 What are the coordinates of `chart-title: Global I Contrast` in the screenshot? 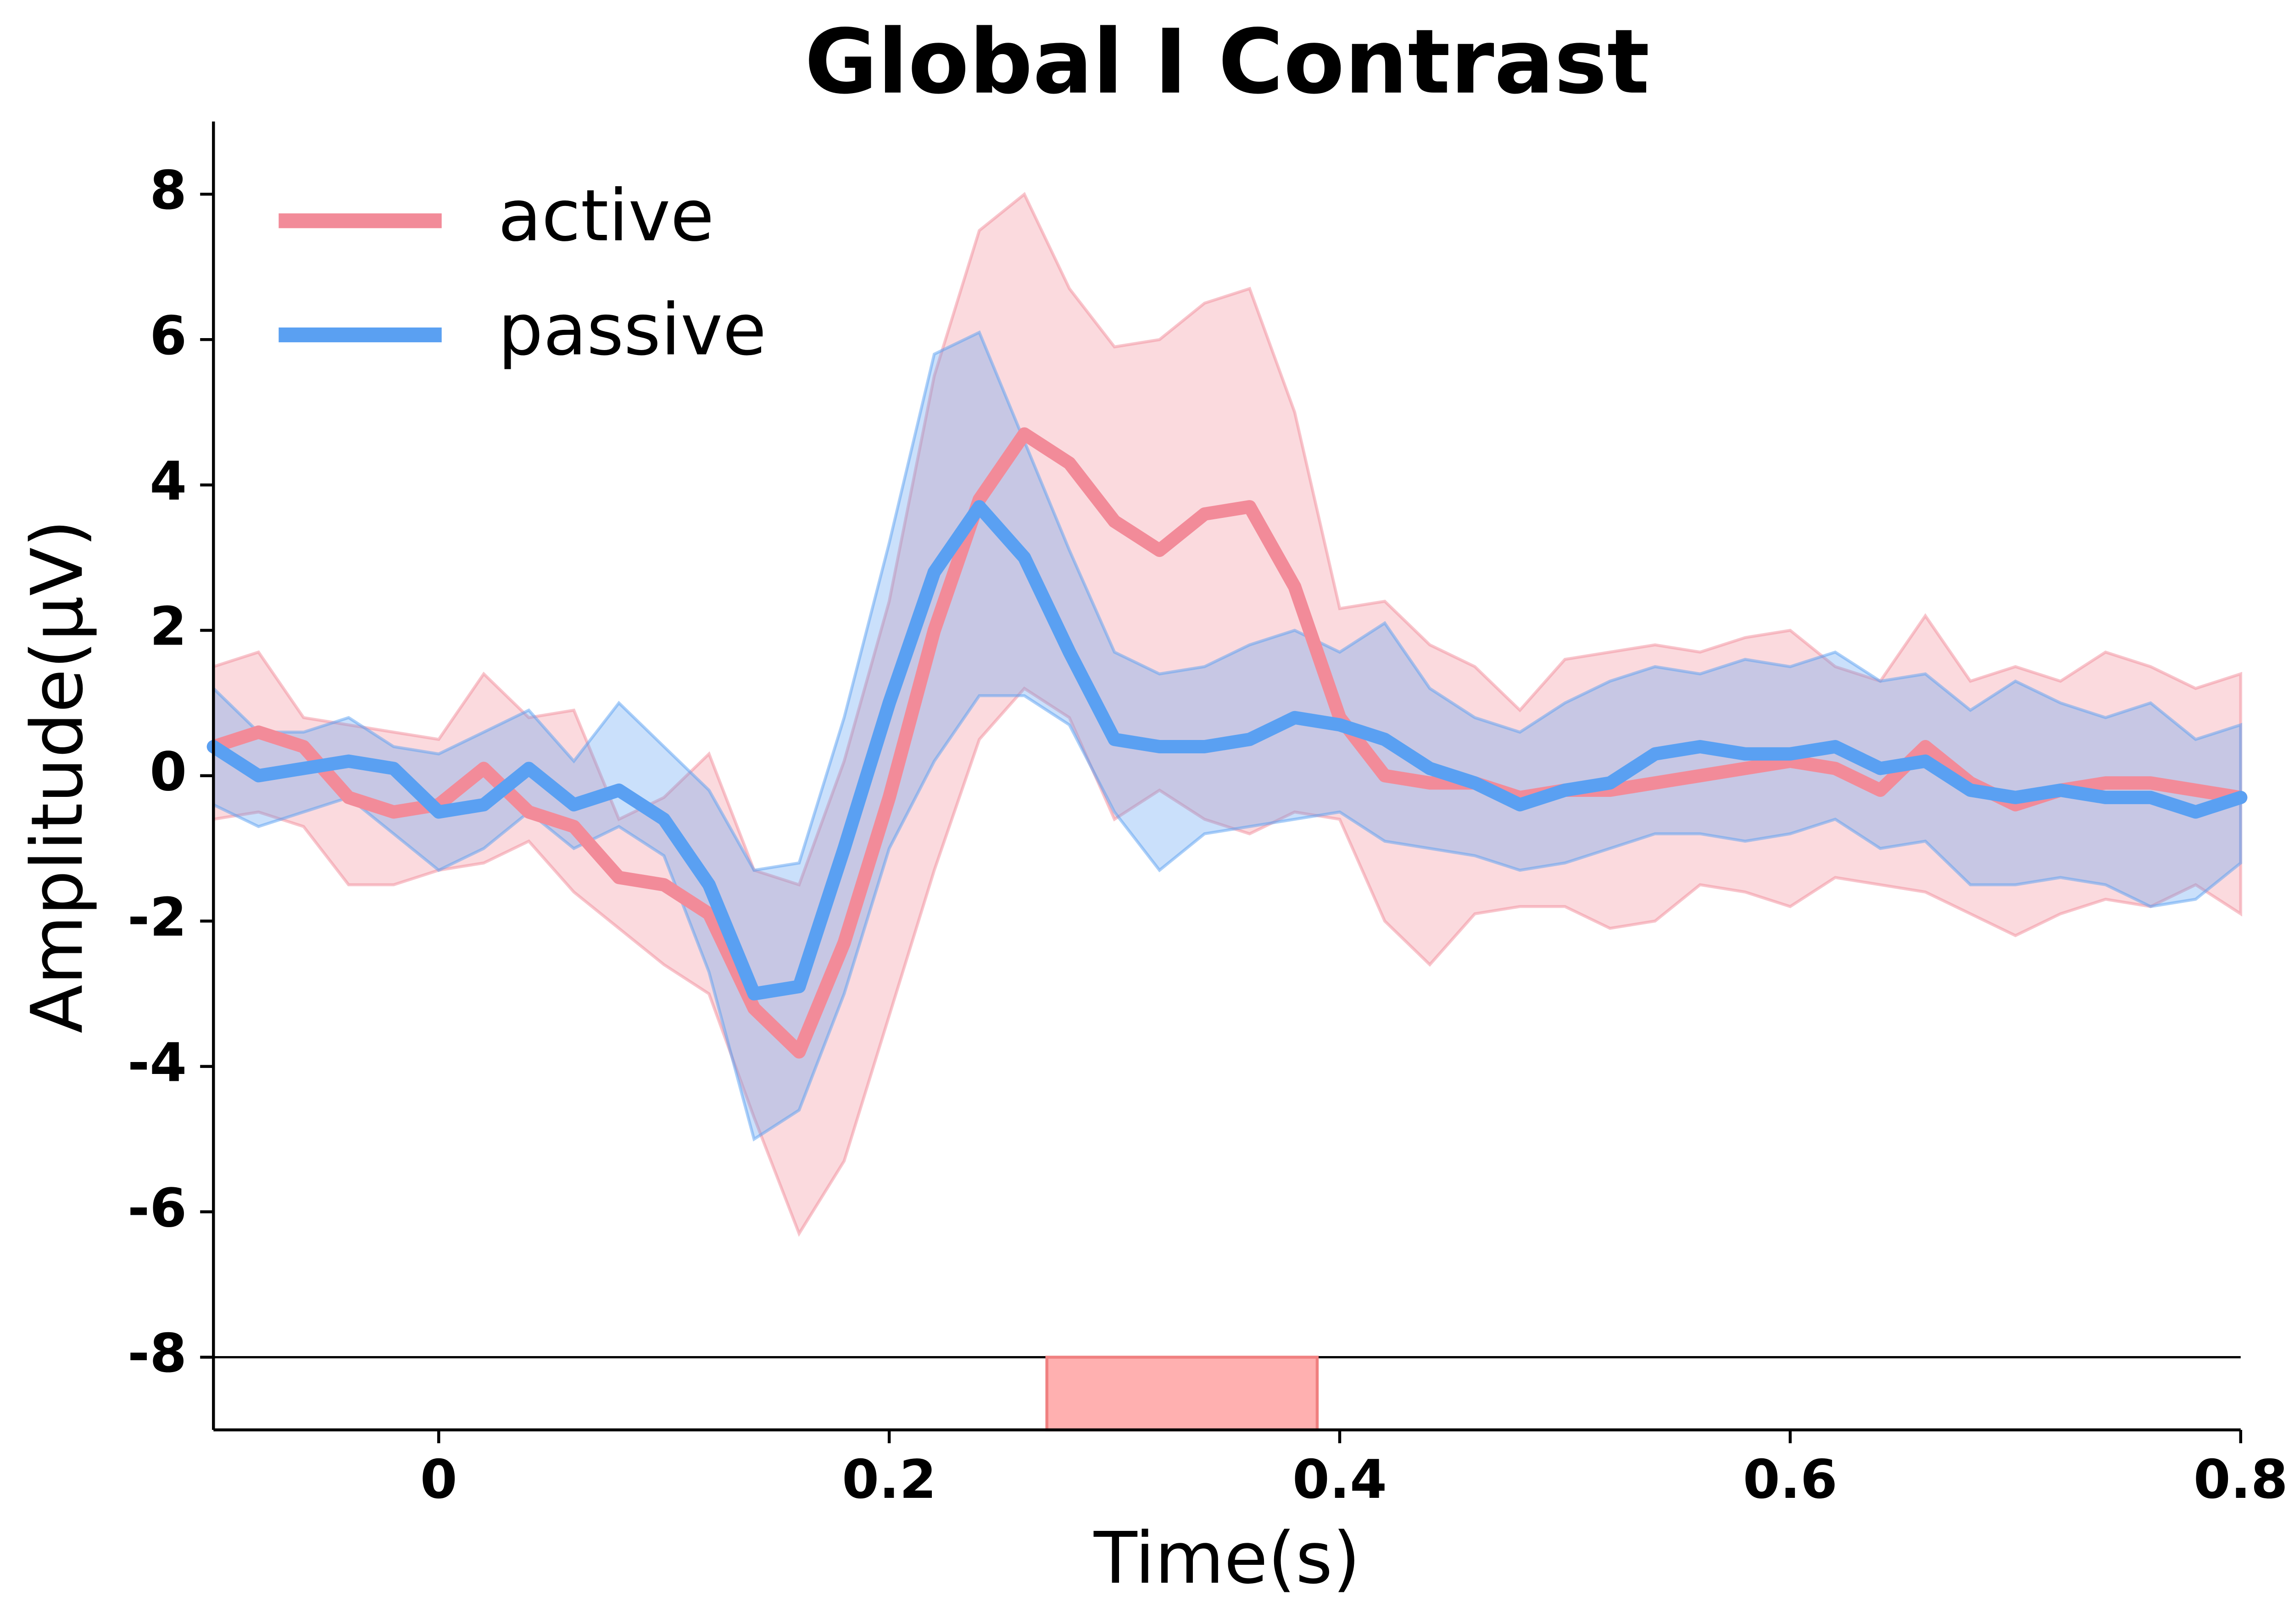 It's located at (1227, 62).